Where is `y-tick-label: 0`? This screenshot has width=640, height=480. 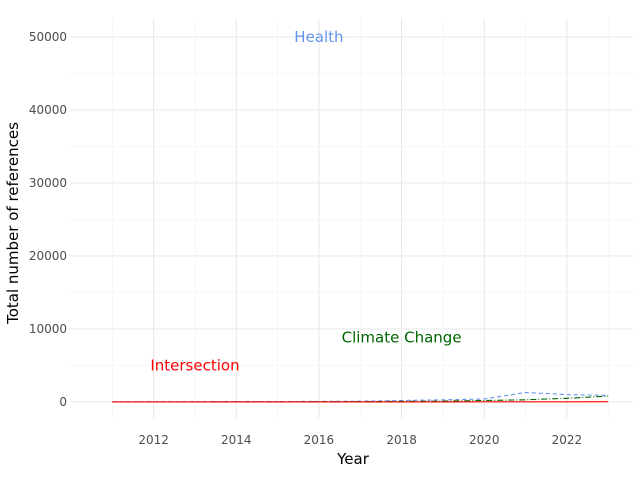 y-tick-label: 0 is located at coordinates (63, 402).